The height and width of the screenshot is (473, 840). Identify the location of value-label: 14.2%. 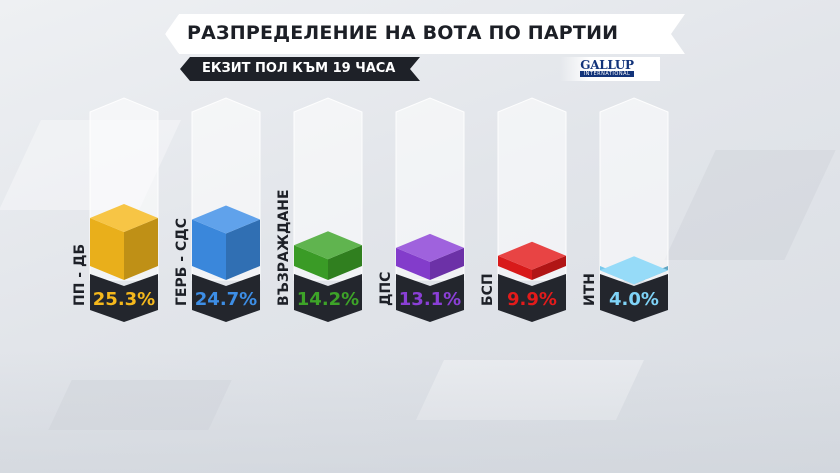
(328, 299).